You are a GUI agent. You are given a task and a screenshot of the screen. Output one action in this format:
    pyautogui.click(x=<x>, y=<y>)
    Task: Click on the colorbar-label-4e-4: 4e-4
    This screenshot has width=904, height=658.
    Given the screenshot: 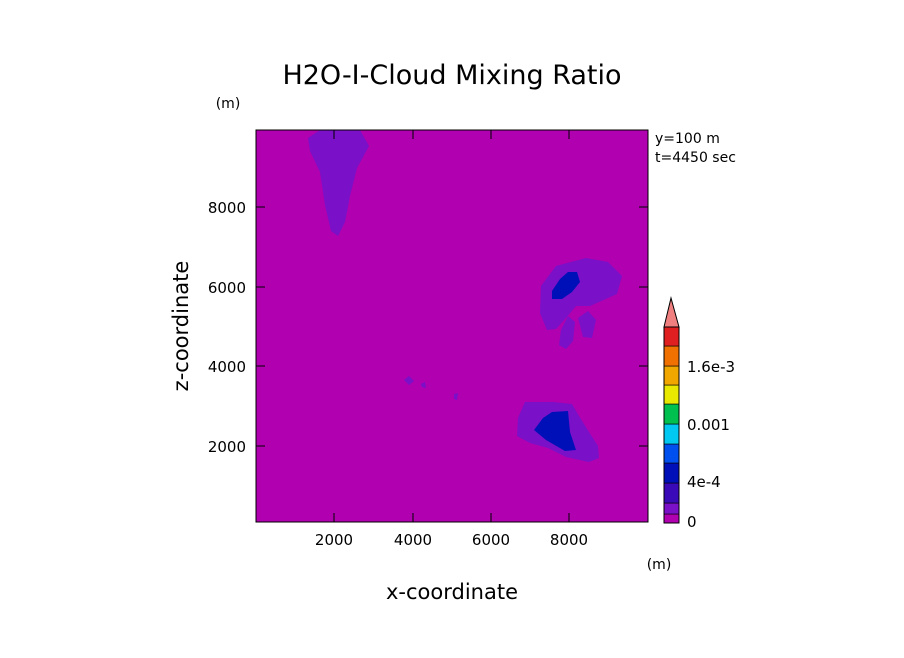 What is the action you would take?
    pyautogui.click(x=704, y=482)
    